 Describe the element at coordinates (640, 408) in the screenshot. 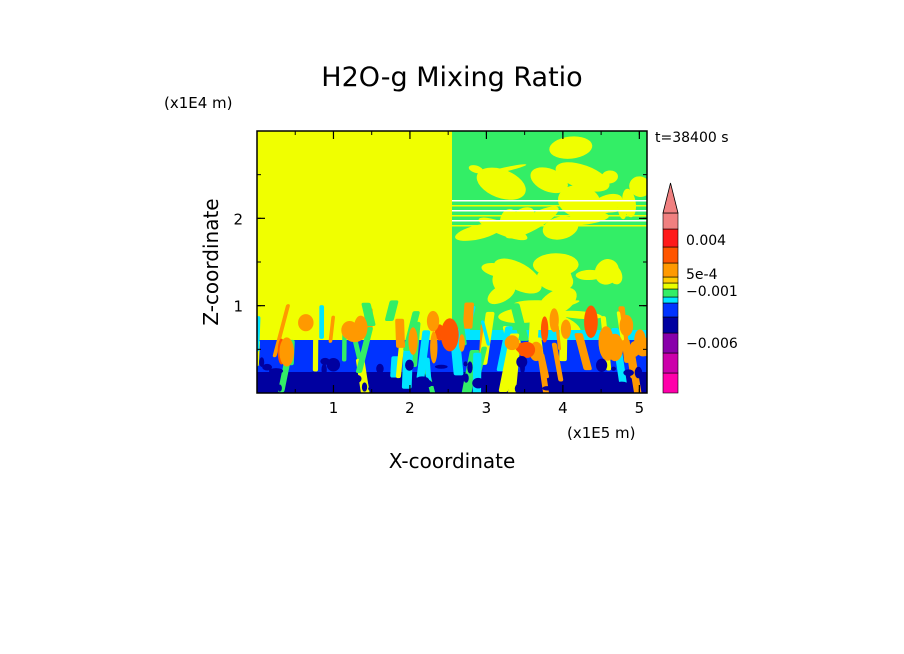

I see `x-tick-label: 5` at that location.